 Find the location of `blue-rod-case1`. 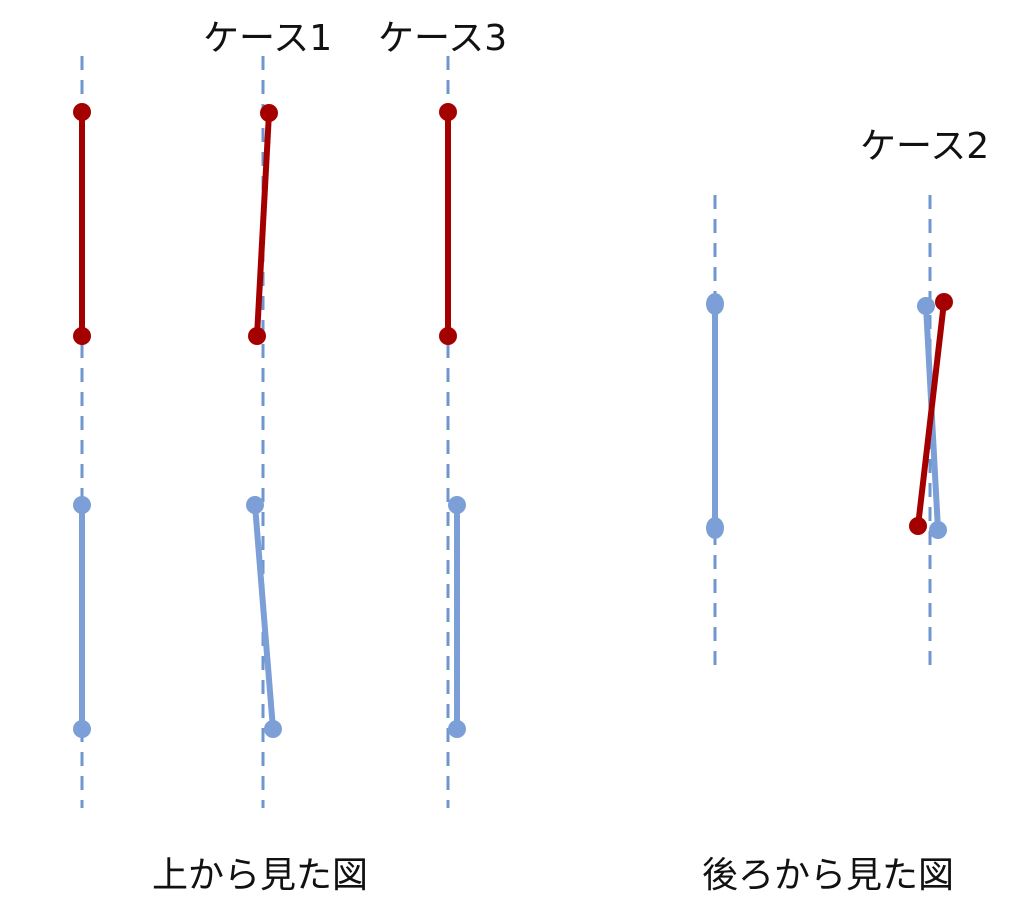

blue-rod-case1 is located at coordinates (264, 617).